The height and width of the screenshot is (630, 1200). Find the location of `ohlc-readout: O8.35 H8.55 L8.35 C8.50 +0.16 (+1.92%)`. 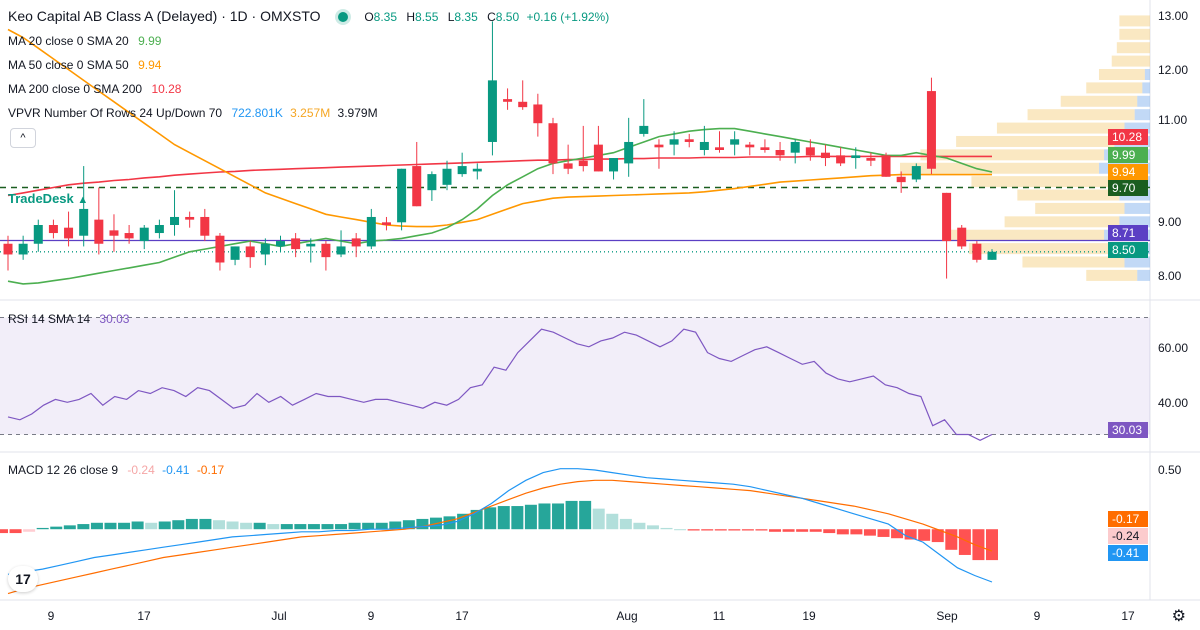

ohlc-readout: O8.35 H8.55 L8.35 C8.50 +0.16 (+1.92%) is located at coordinates (483, 17).